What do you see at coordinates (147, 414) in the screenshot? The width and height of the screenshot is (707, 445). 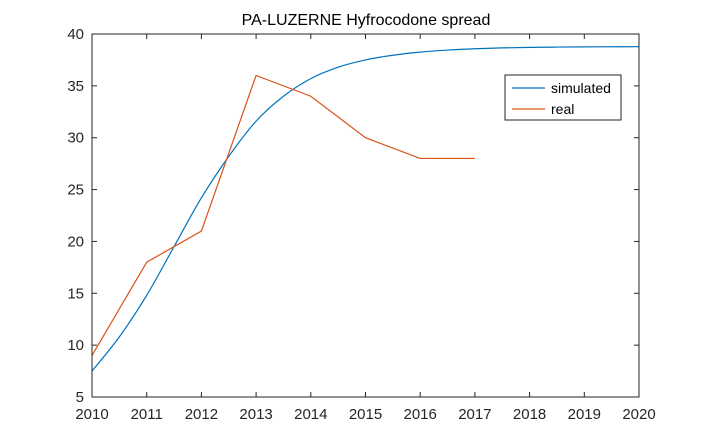 I see `x-tick-label: 2011` at bounding box center [147, 414].